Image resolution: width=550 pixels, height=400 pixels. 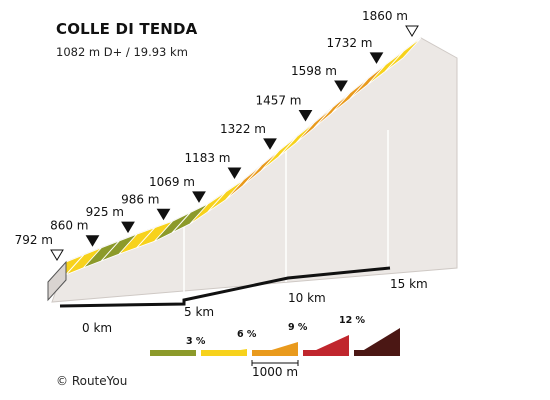 What do you see at coordinates (140, 199) in the screenshot?
I see `elevation-label: 986 m` at bounding box center [140, 199].